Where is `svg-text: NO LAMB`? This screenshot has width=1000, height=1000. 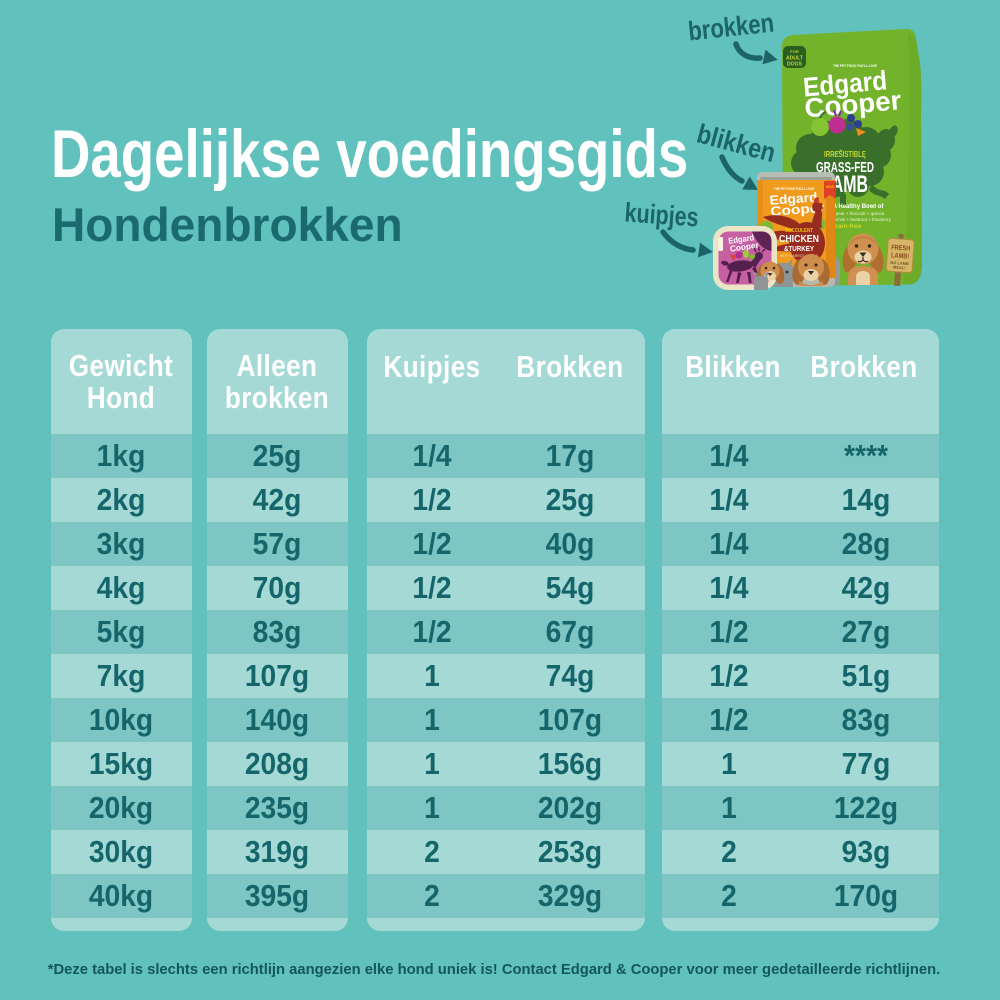
svg-text: NO LAMB is located at coordinates (899, 263).